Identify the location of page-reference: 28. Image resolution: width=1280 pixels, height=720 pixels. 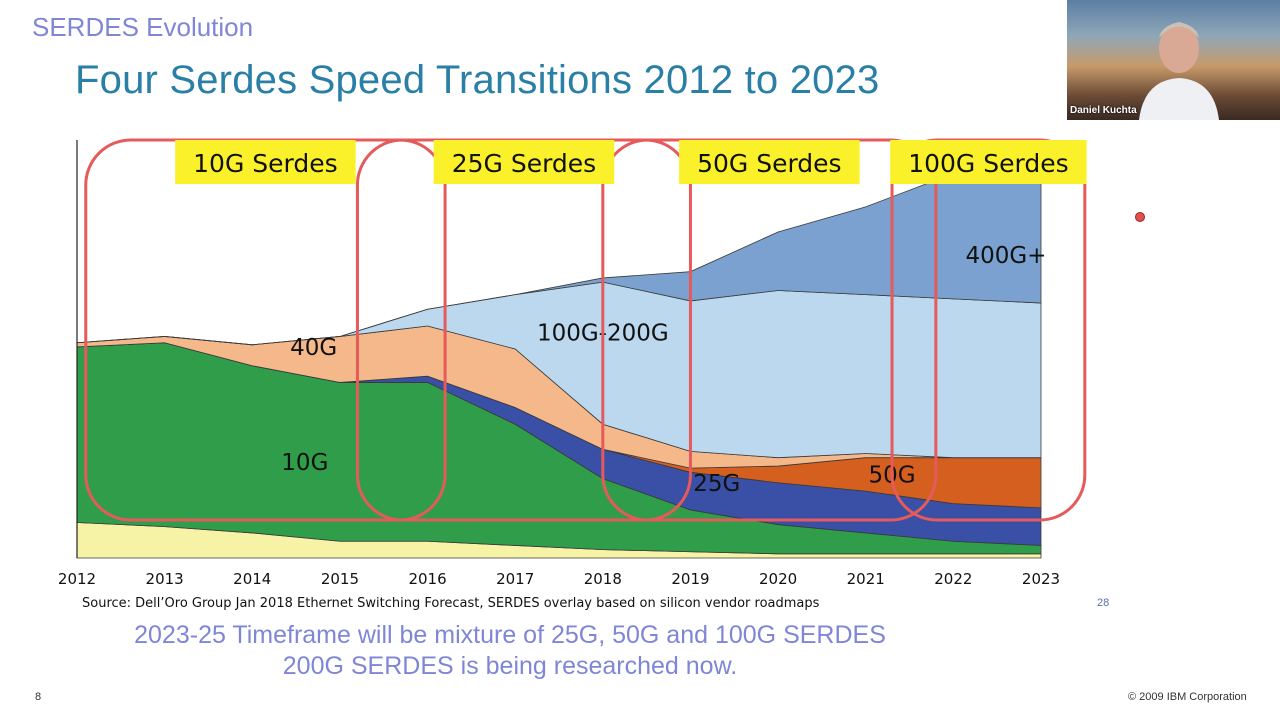
(1103, 603).